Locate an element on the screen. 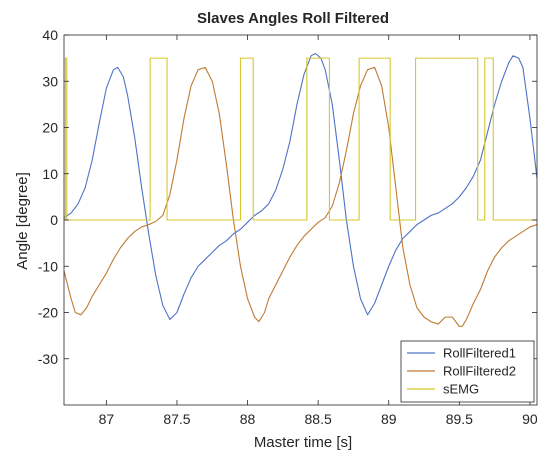 The height and width of the screenshot is (457, 550). x-tick-label: 88.5 is located at coordinates (318, 419).